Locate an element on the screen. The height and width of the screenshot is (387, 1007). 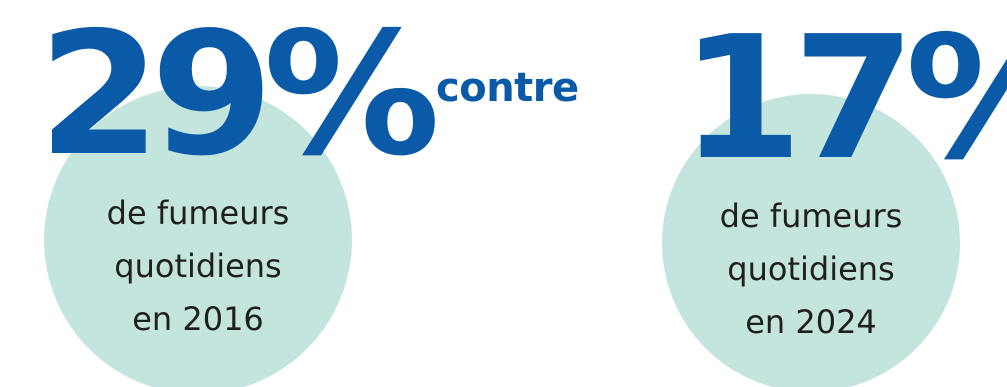
right-caption-line-1: de fumeurs is located at coordinates (811, 216).